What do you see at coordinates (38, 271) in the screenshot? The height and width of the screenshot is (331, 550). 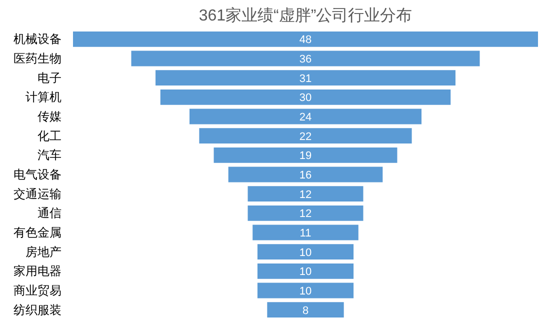 I see `category-label: 家用电器` at bounding box center [38, 271].